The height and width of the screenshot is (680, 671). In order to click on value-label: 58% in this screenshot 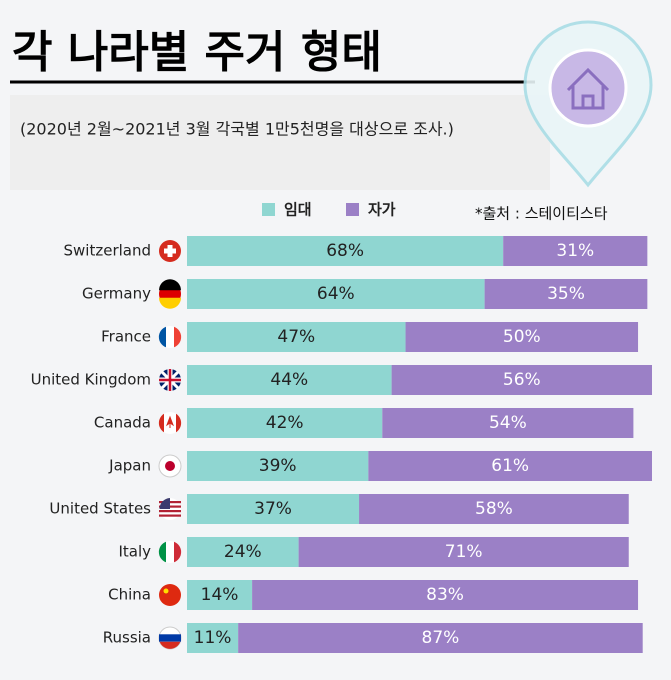, I will do `click(494, 509)`.